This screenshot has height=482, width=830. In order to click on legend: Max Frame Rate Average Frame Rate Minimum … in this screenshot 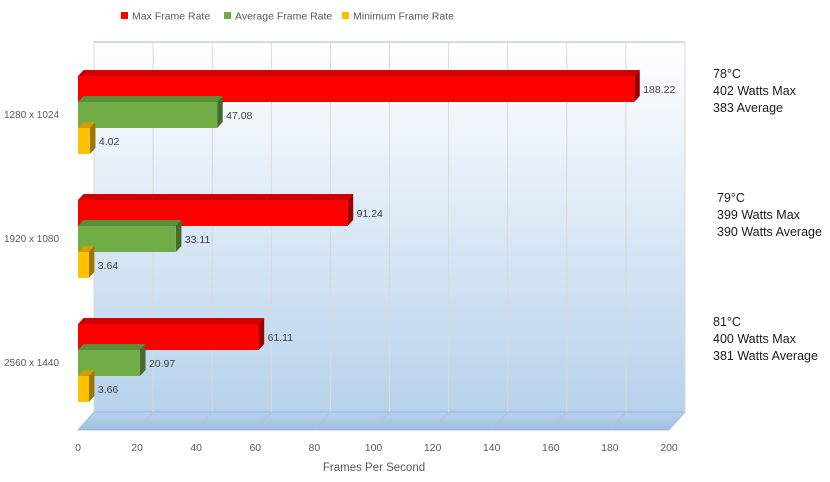, I will do `click(287, 17)`.